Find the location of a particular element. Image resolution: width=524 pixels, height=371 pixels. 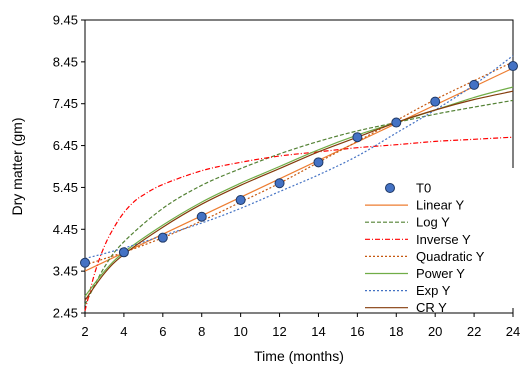

legend-label-quadratic-y: Quadratic Y is located at coordinates (450, 256).